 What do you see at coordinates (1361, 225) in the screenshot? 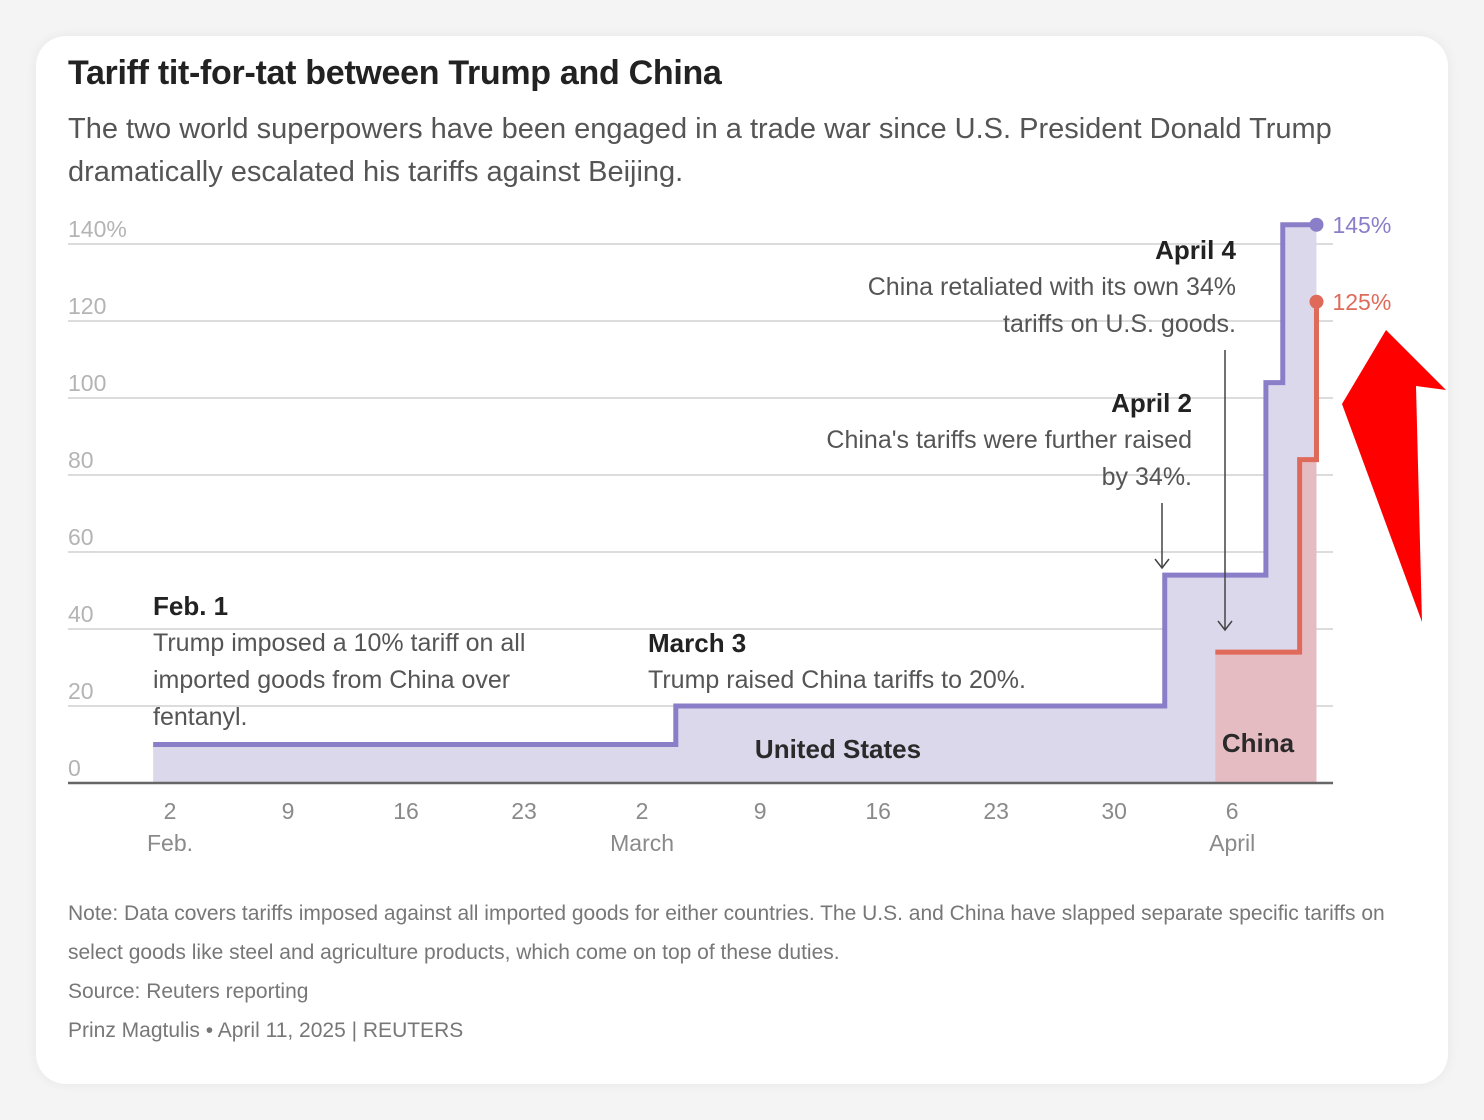
I see `us-end-label: 145%` at bounding box center [1361, 225].